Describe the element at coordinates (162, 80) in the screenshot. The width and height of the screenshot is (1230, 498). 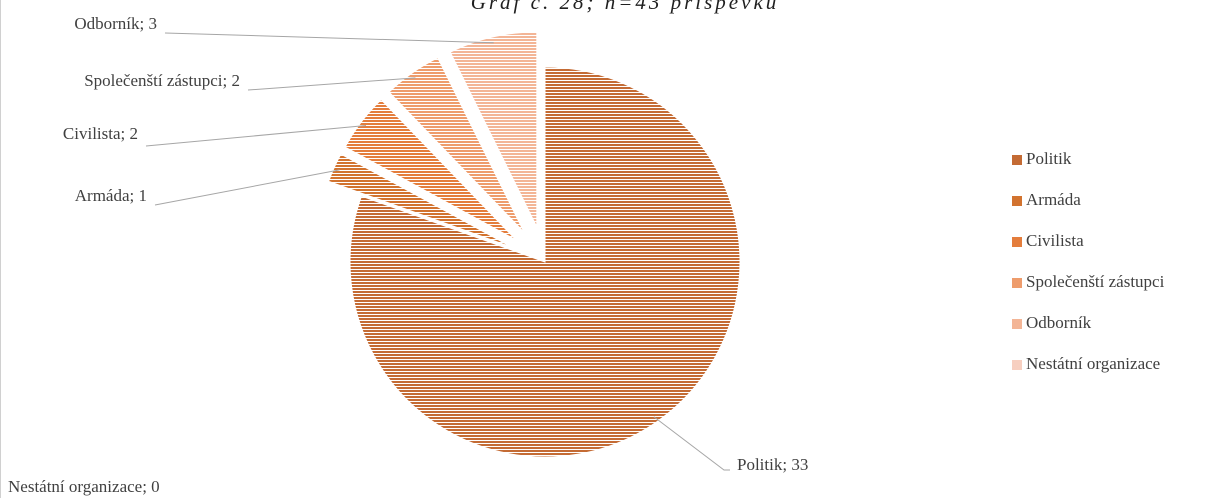
I see `data-label: Společenští zástupci; 2` at that location.